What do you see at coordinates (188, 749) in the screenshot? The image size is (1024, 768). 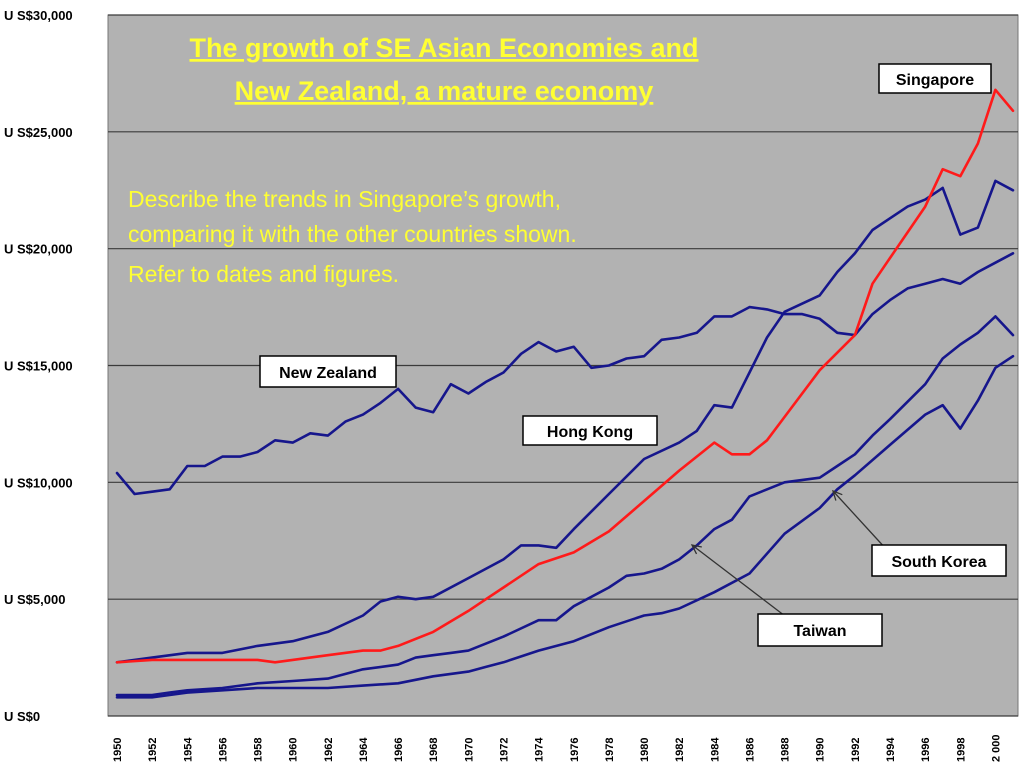 I see `x-tick-label: 1954` at bounding box center [188, 749].